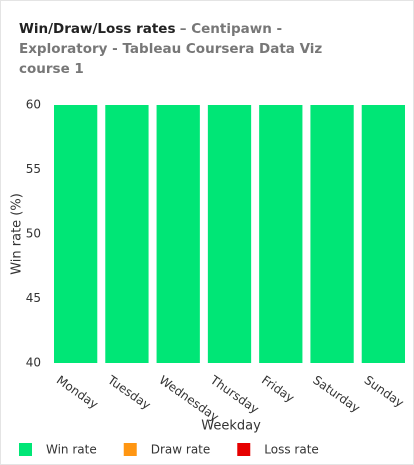  What do you see at coordinates (33, 105) in the screenshot?
I see `y-tick-label: 60` at bounding box center [33, 105].